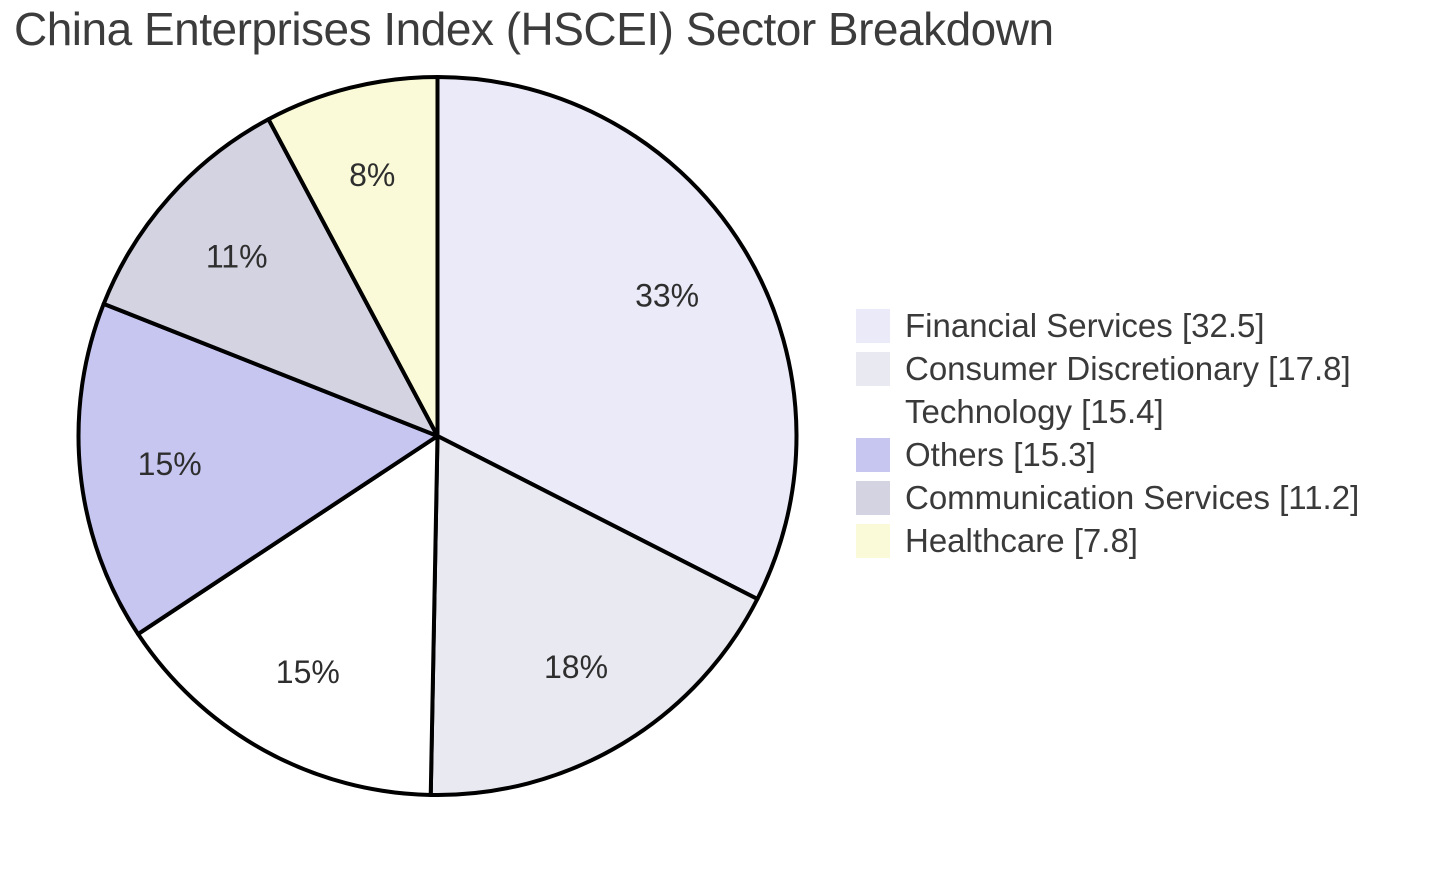 The width and height of the screenshot is (1456, 876). I want to click on legend-item-communication-services: Communication Services [11.2], so click(1107, 497).